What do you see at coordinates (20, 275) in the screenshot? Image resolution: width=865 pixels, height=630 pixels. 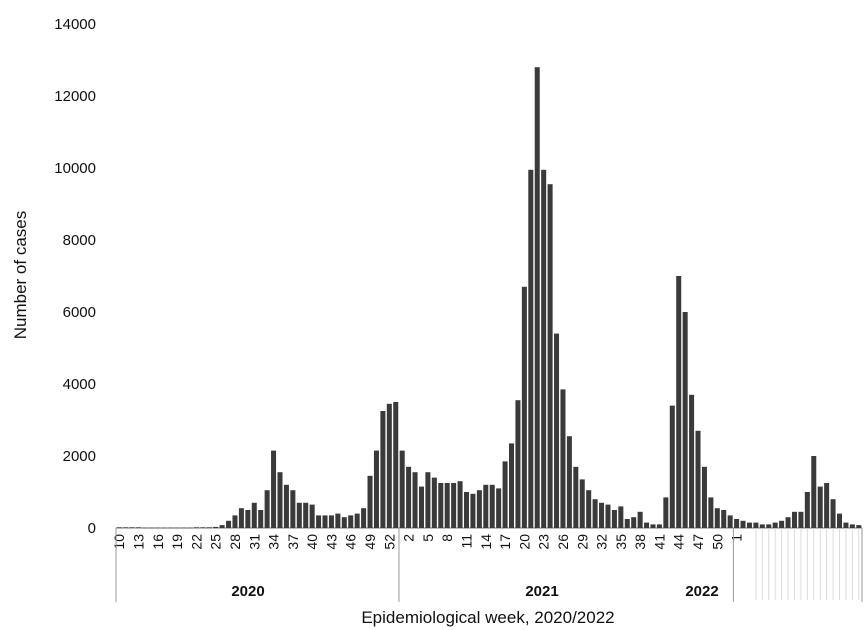 I see `y-axis-title: Number of cases` at bounding box center [20, 275].